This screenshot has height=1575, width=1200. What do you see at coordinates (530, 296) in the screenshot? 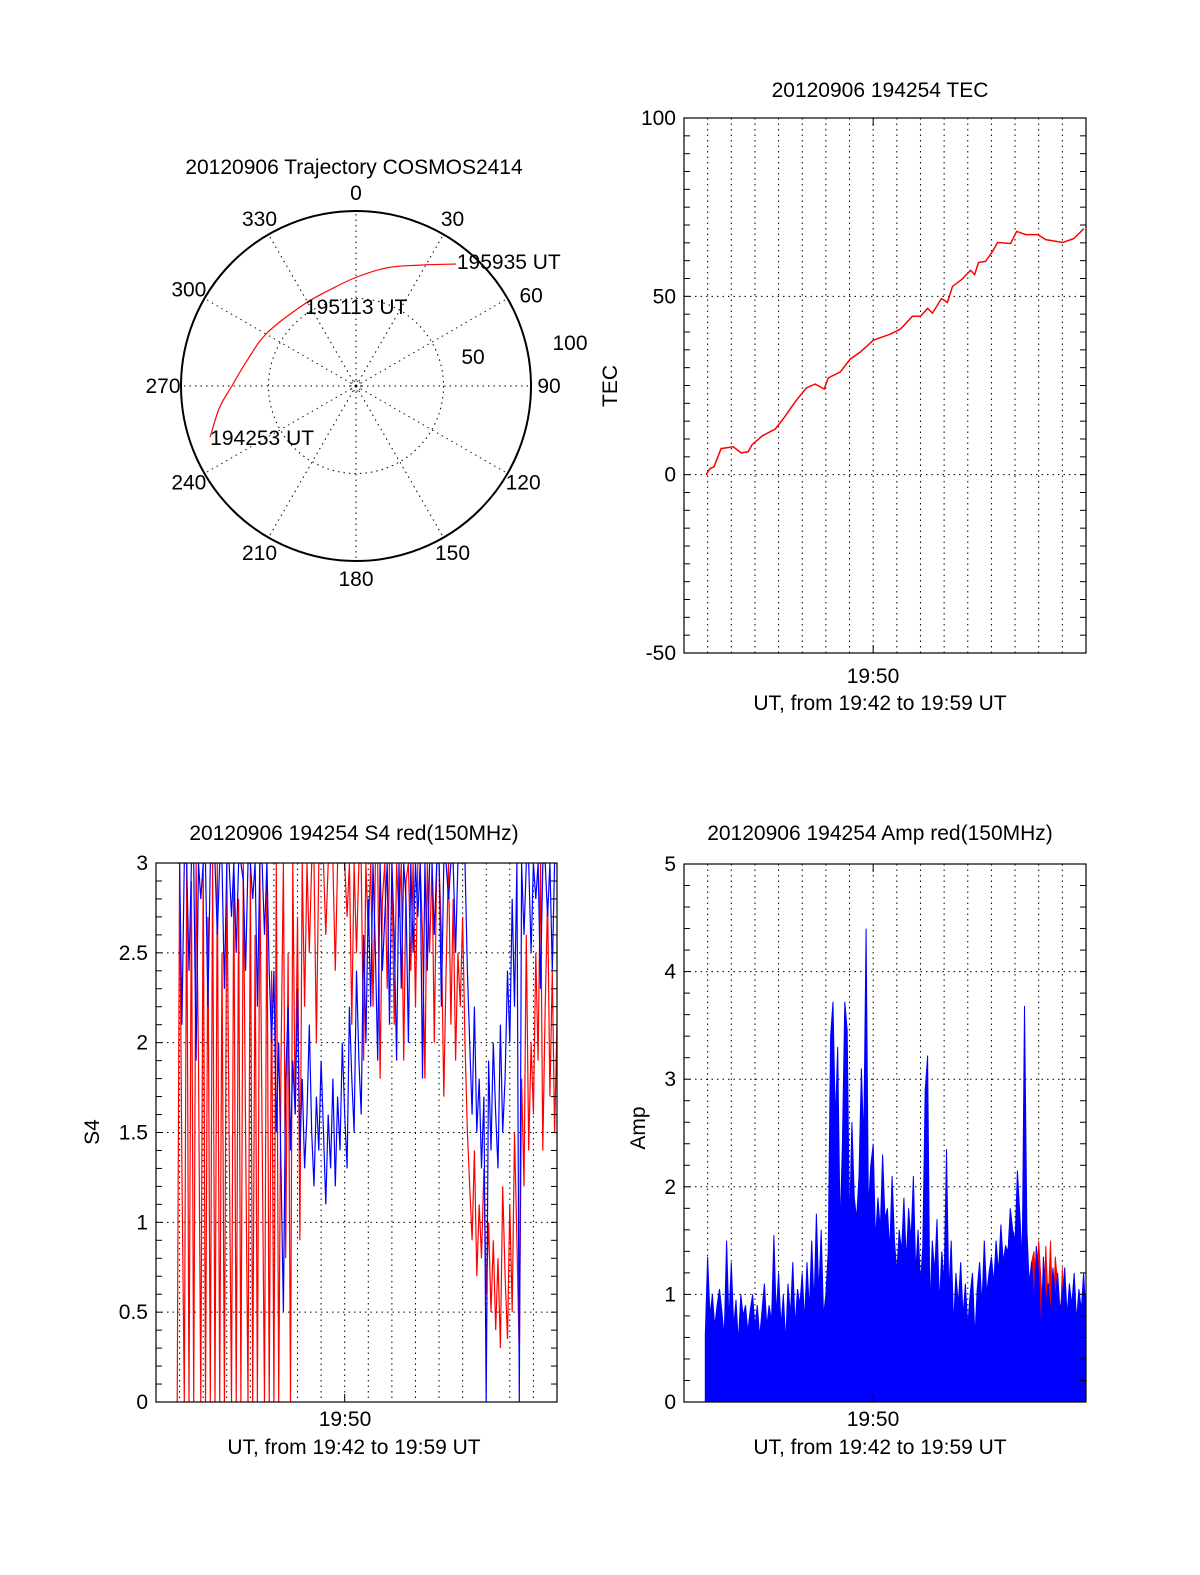
I see `polar-azimuth-label-60: 60` at bounding box center [530, 296].